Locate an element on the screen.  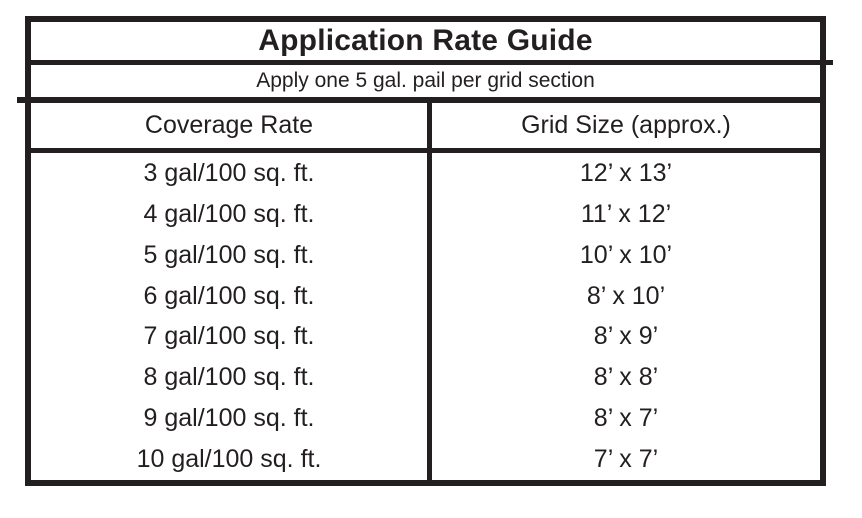
coverage-rate-cell: 8 gal/100 sq. ft. is located at coordinates (229, 377).